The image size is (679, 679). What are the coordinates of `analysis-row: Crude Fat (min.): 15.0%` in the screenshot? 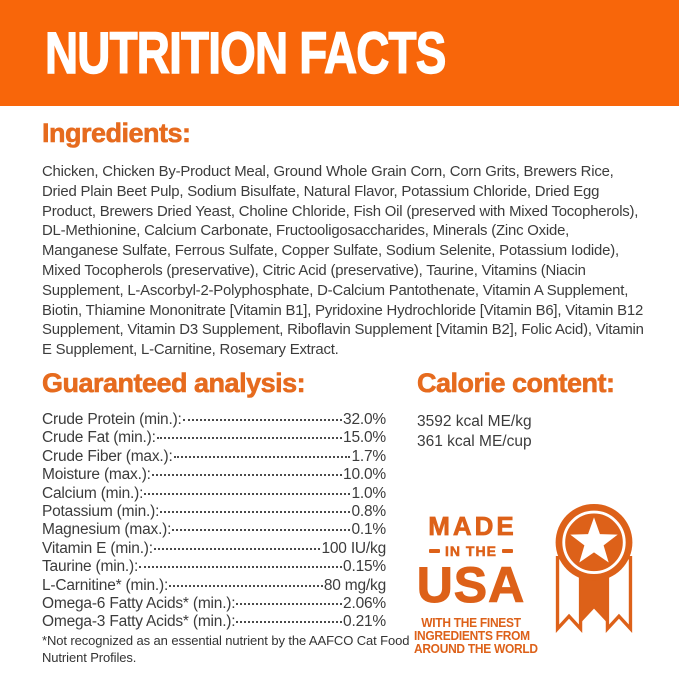 It's located at (214, 438).